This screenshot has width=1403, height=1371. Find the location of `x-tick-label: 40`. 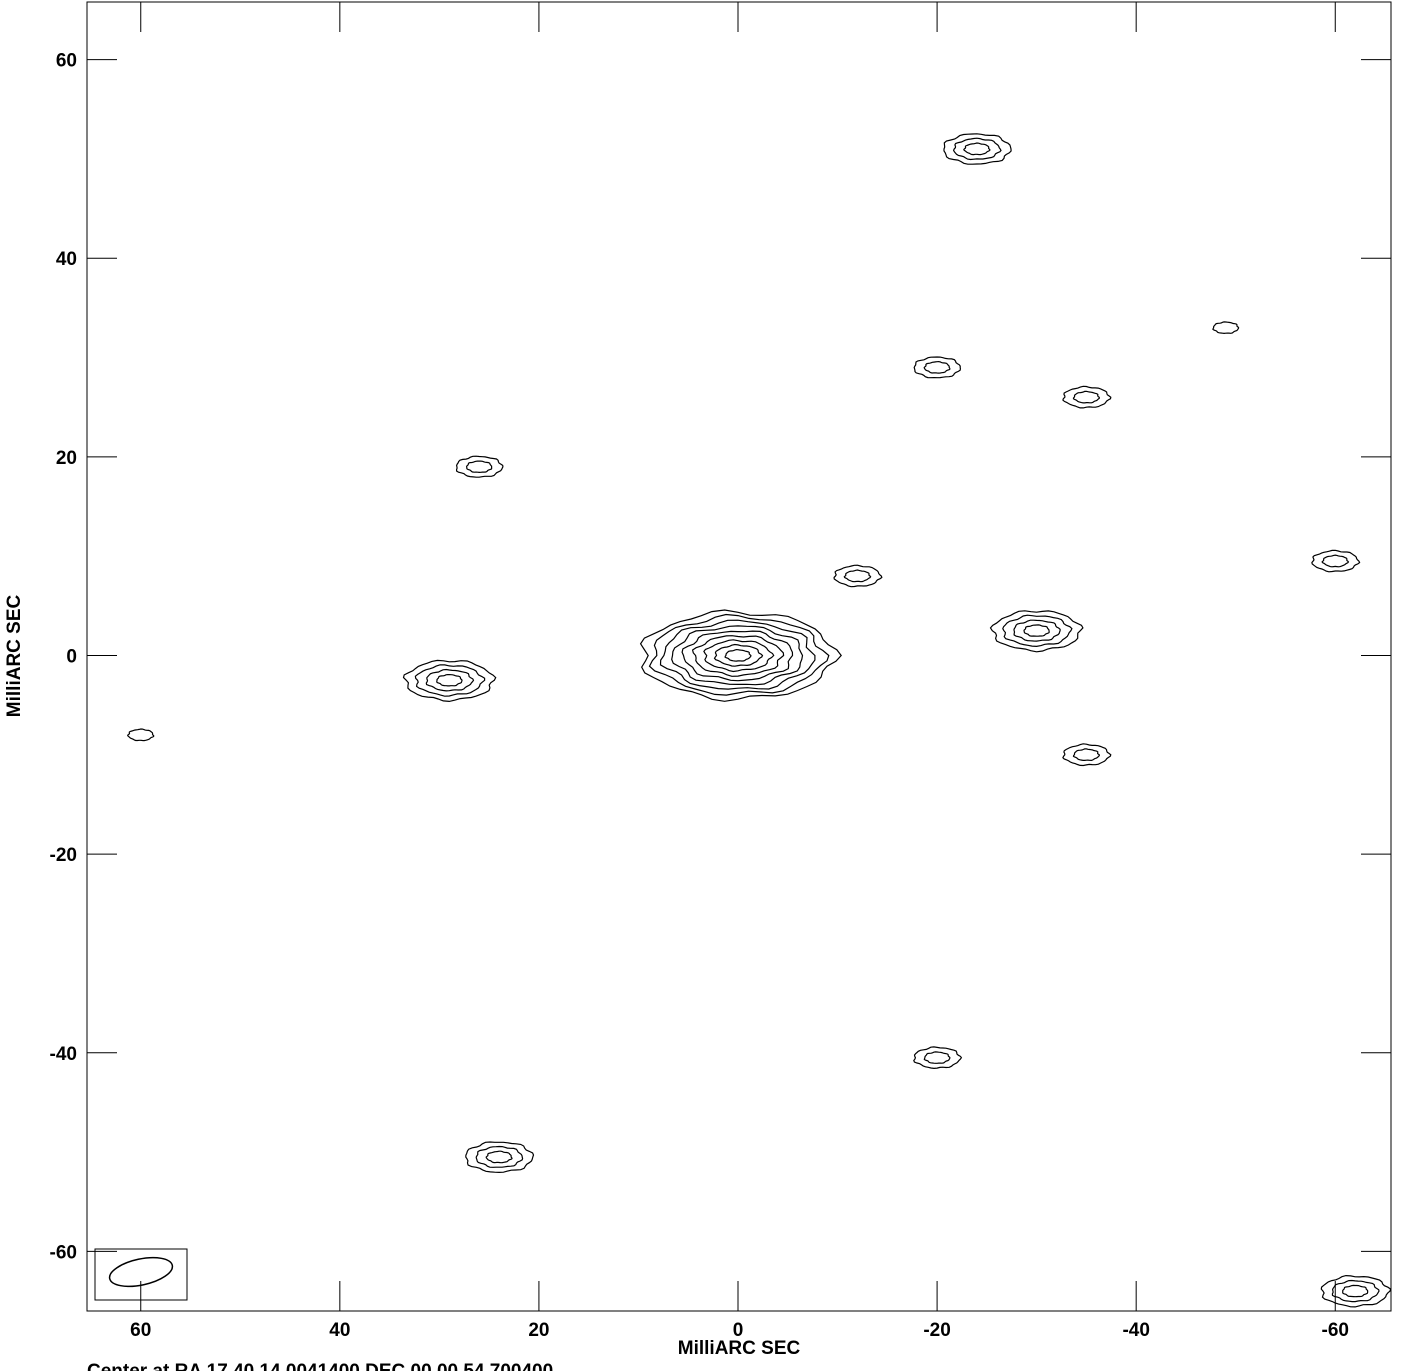

x-tick-label: 40 is located at coordinates (339, 1330).